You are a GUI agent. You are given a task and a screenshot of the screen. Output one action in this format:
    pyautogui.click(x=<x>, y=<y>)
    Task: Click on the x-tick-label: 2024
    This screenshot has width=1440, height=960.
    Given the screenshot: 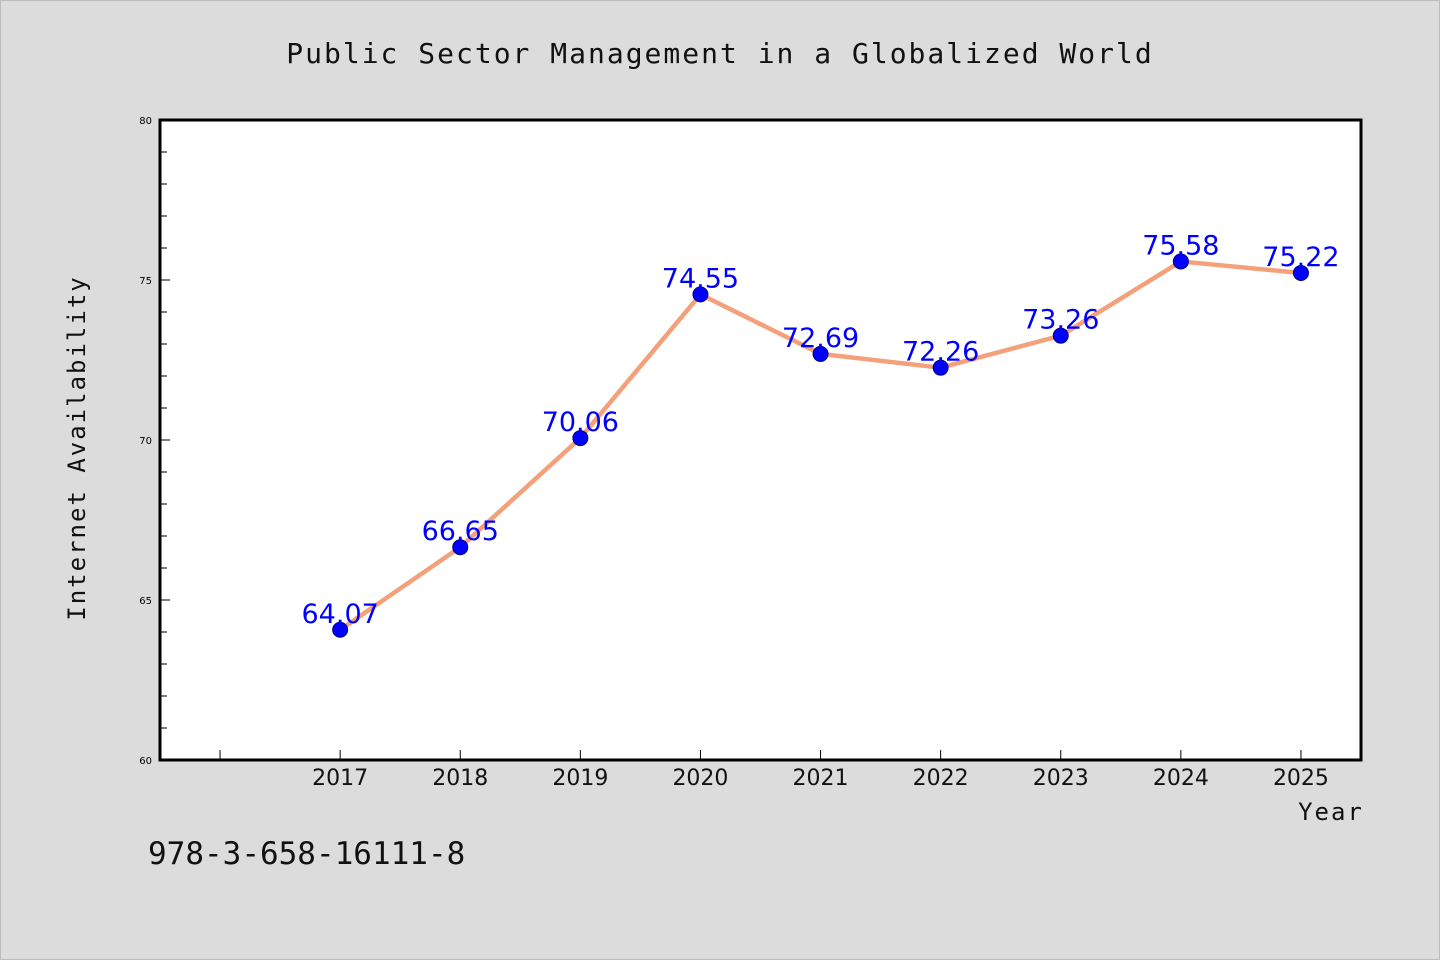 What is the action you would take?
    pyautogui.click(x=1181, y=778)
    